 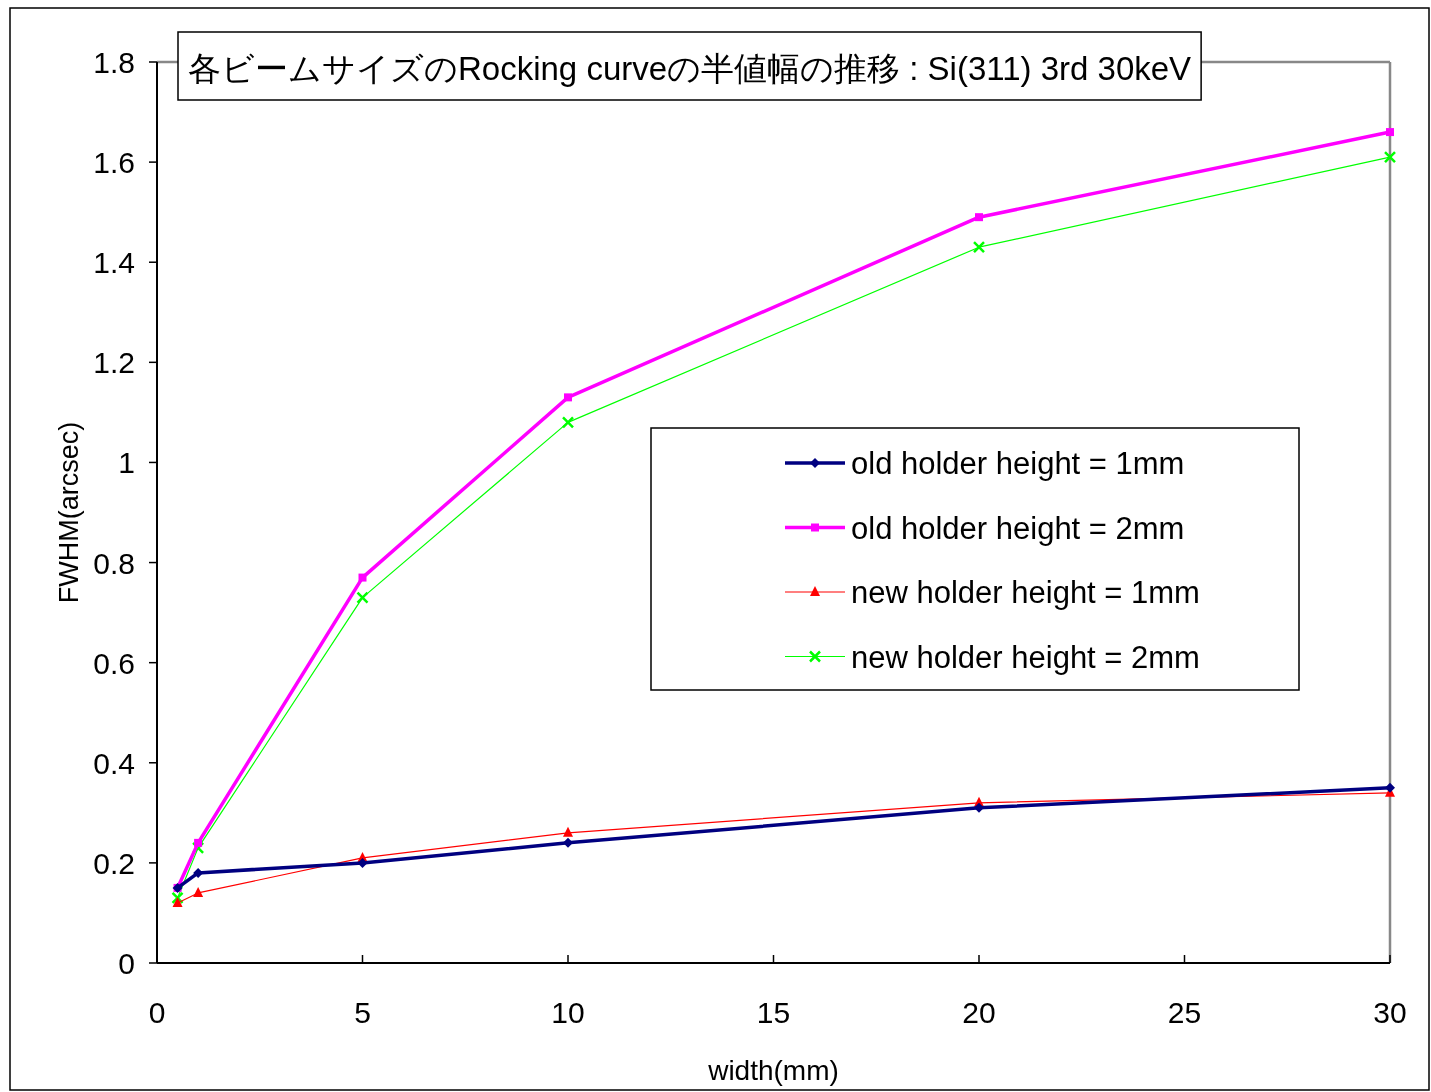 What do you see at coordinates (1390, 1012) in the screenshot?
I see `x-tick-label: 30` at bounding box center [1390, 1012].